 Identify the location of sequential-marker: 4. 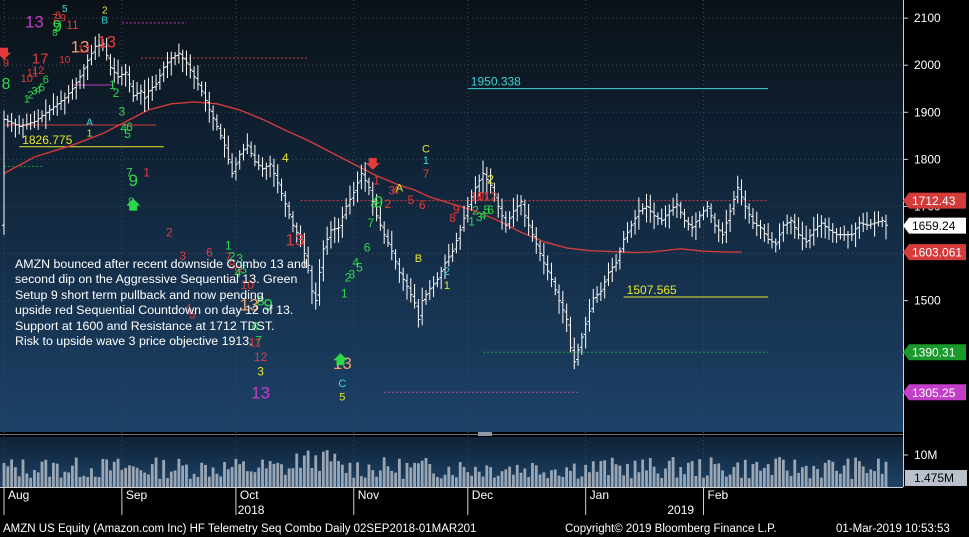
(395, 191).